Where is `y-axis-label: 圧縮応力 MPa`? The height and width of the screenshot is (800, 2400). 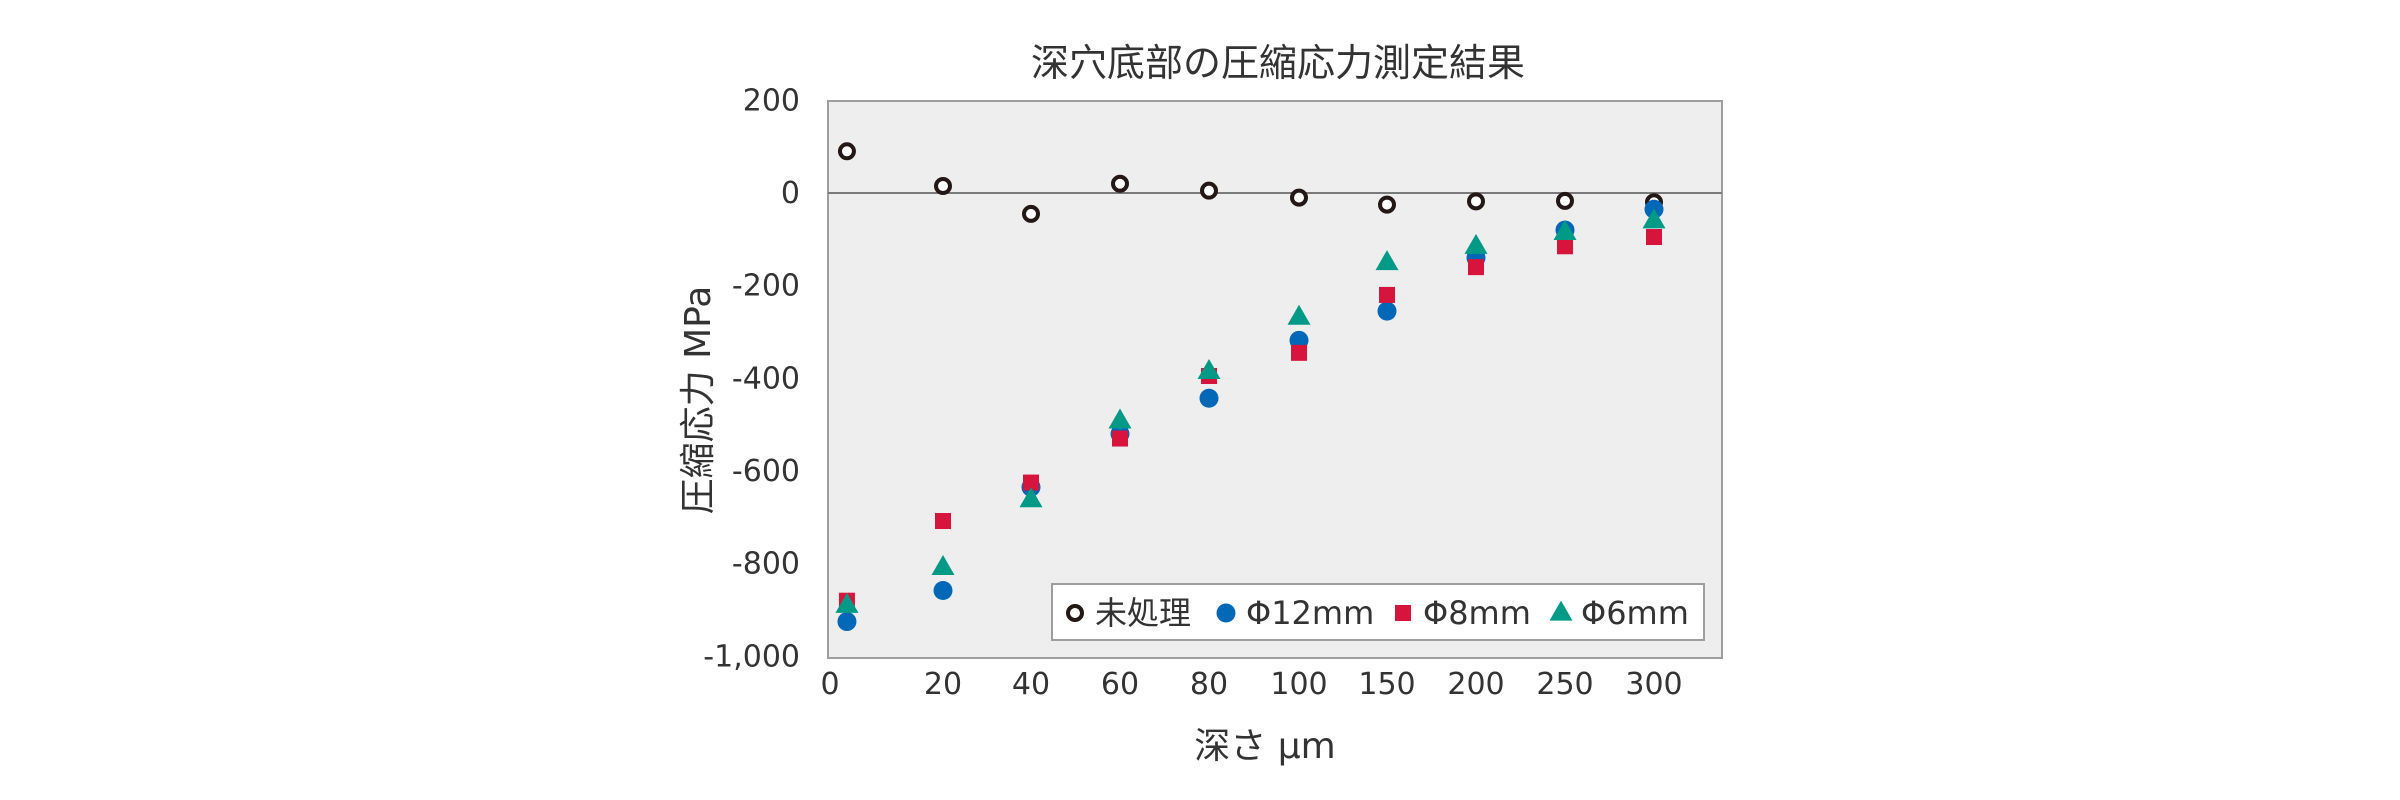 y-axis-label: 圧縮応力 MPa is located at coordinates (698, 400).